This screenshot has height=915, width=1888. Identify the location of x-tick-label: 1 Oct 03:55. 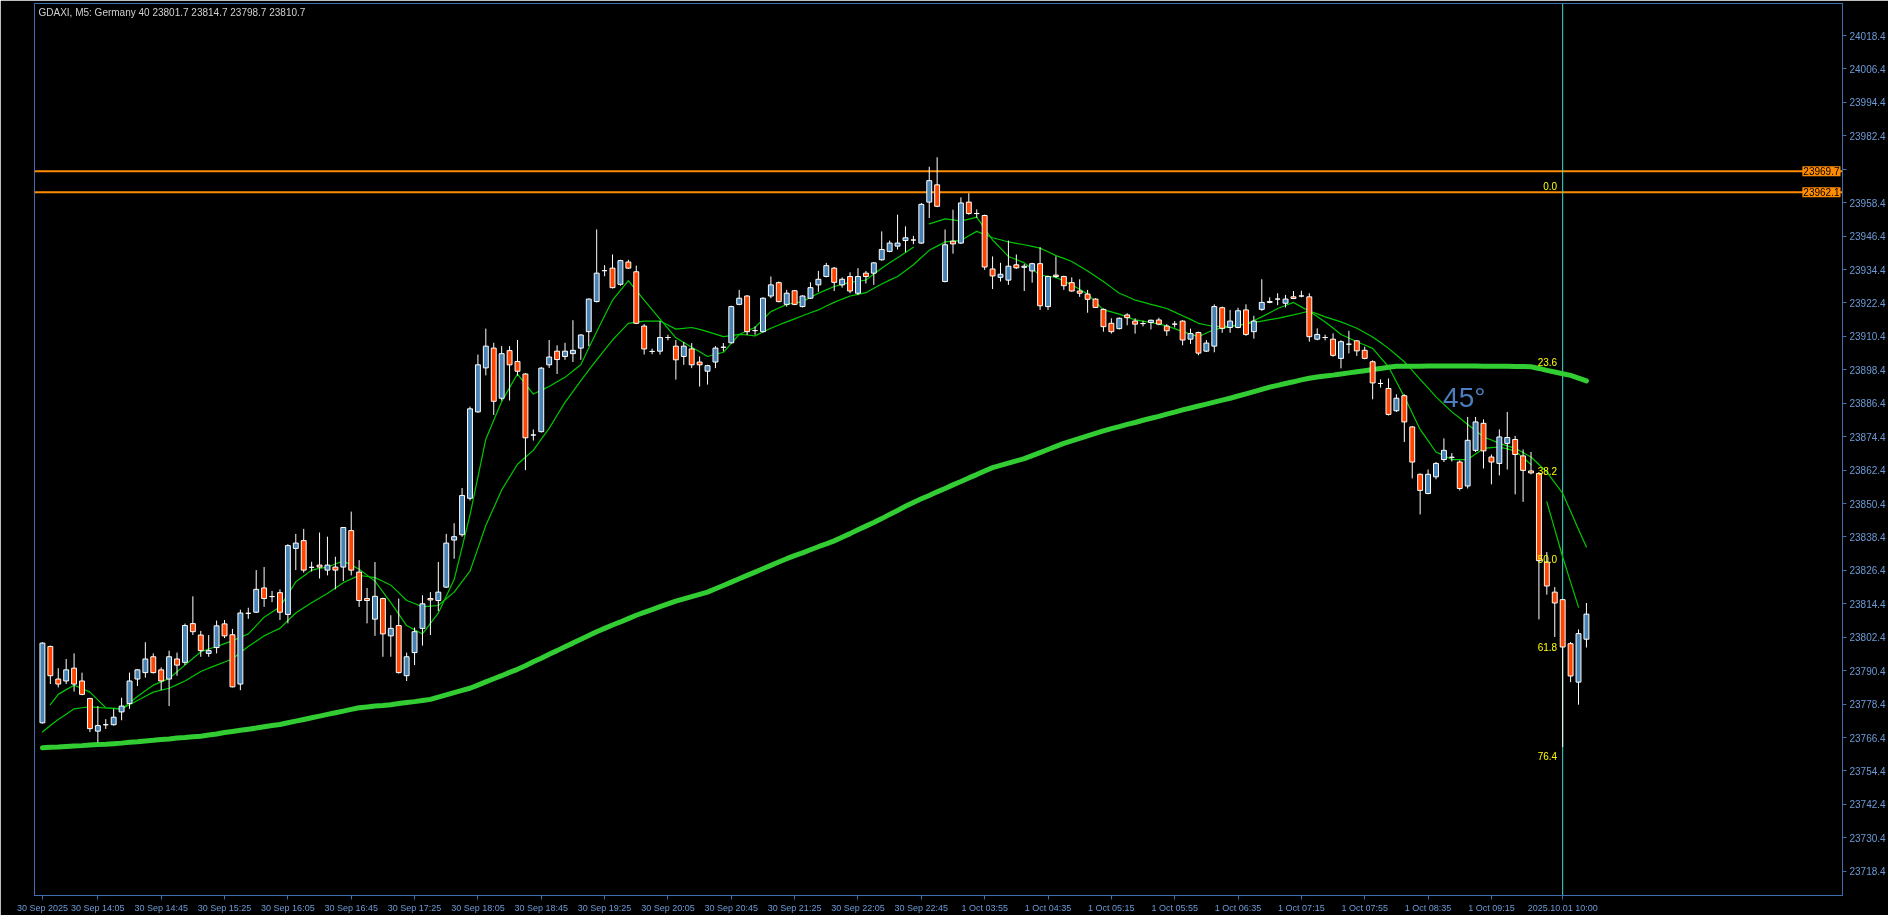
(984, 907).